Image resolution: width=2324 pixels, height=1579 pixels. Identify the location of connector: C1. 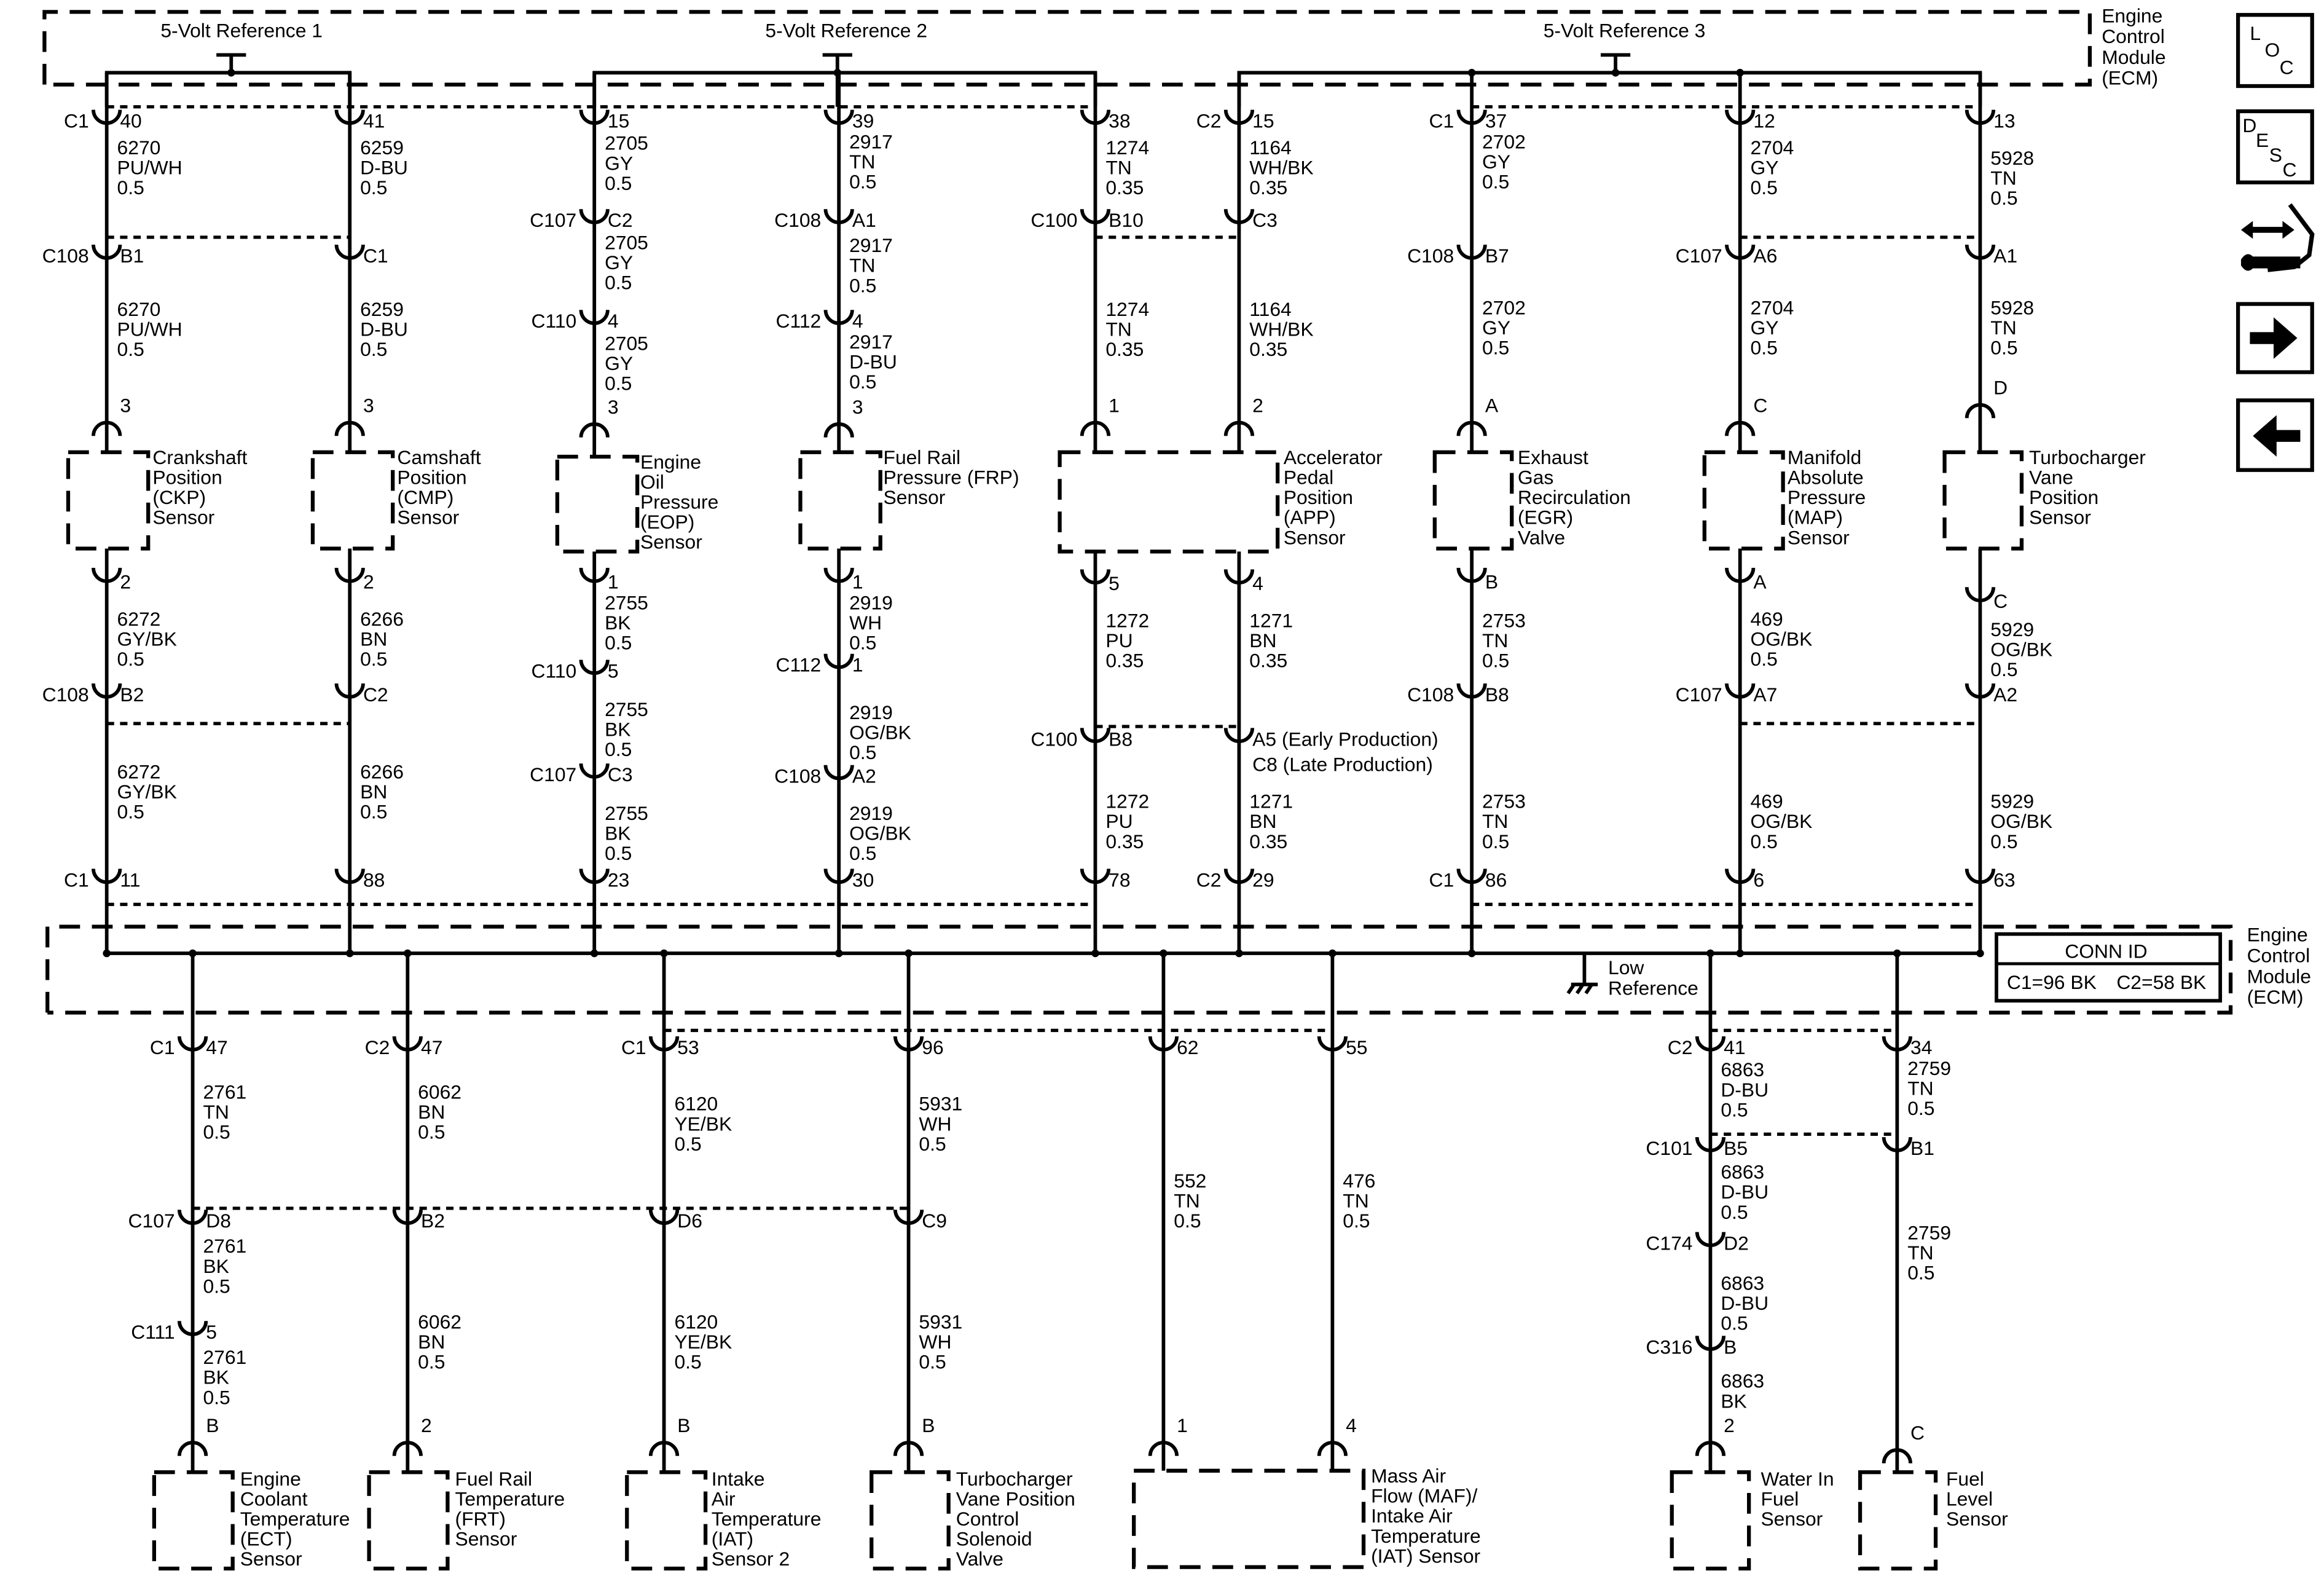
(361, 255).